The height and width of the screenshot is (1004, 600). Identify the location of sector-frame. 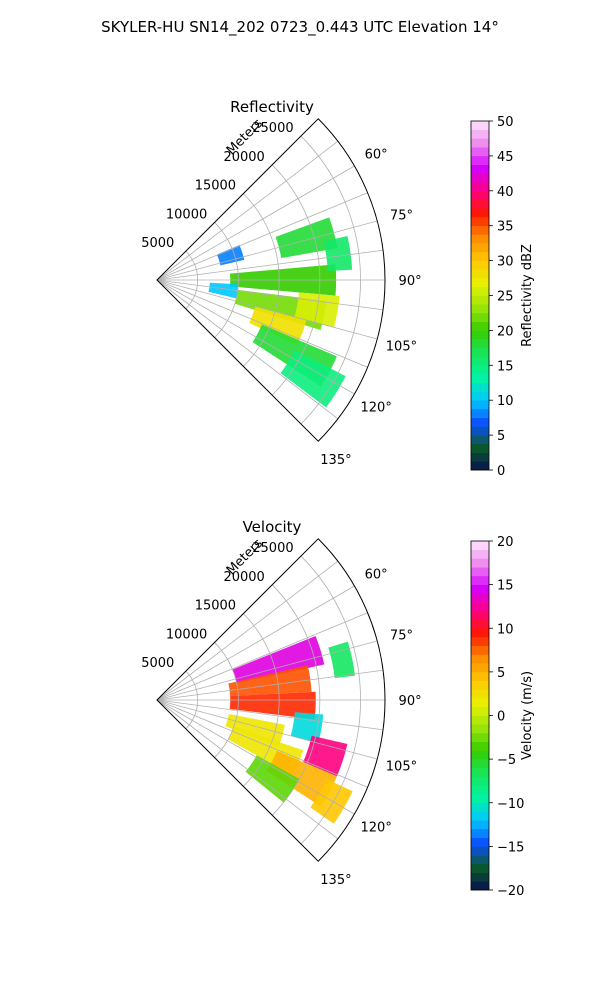
(271, 700).